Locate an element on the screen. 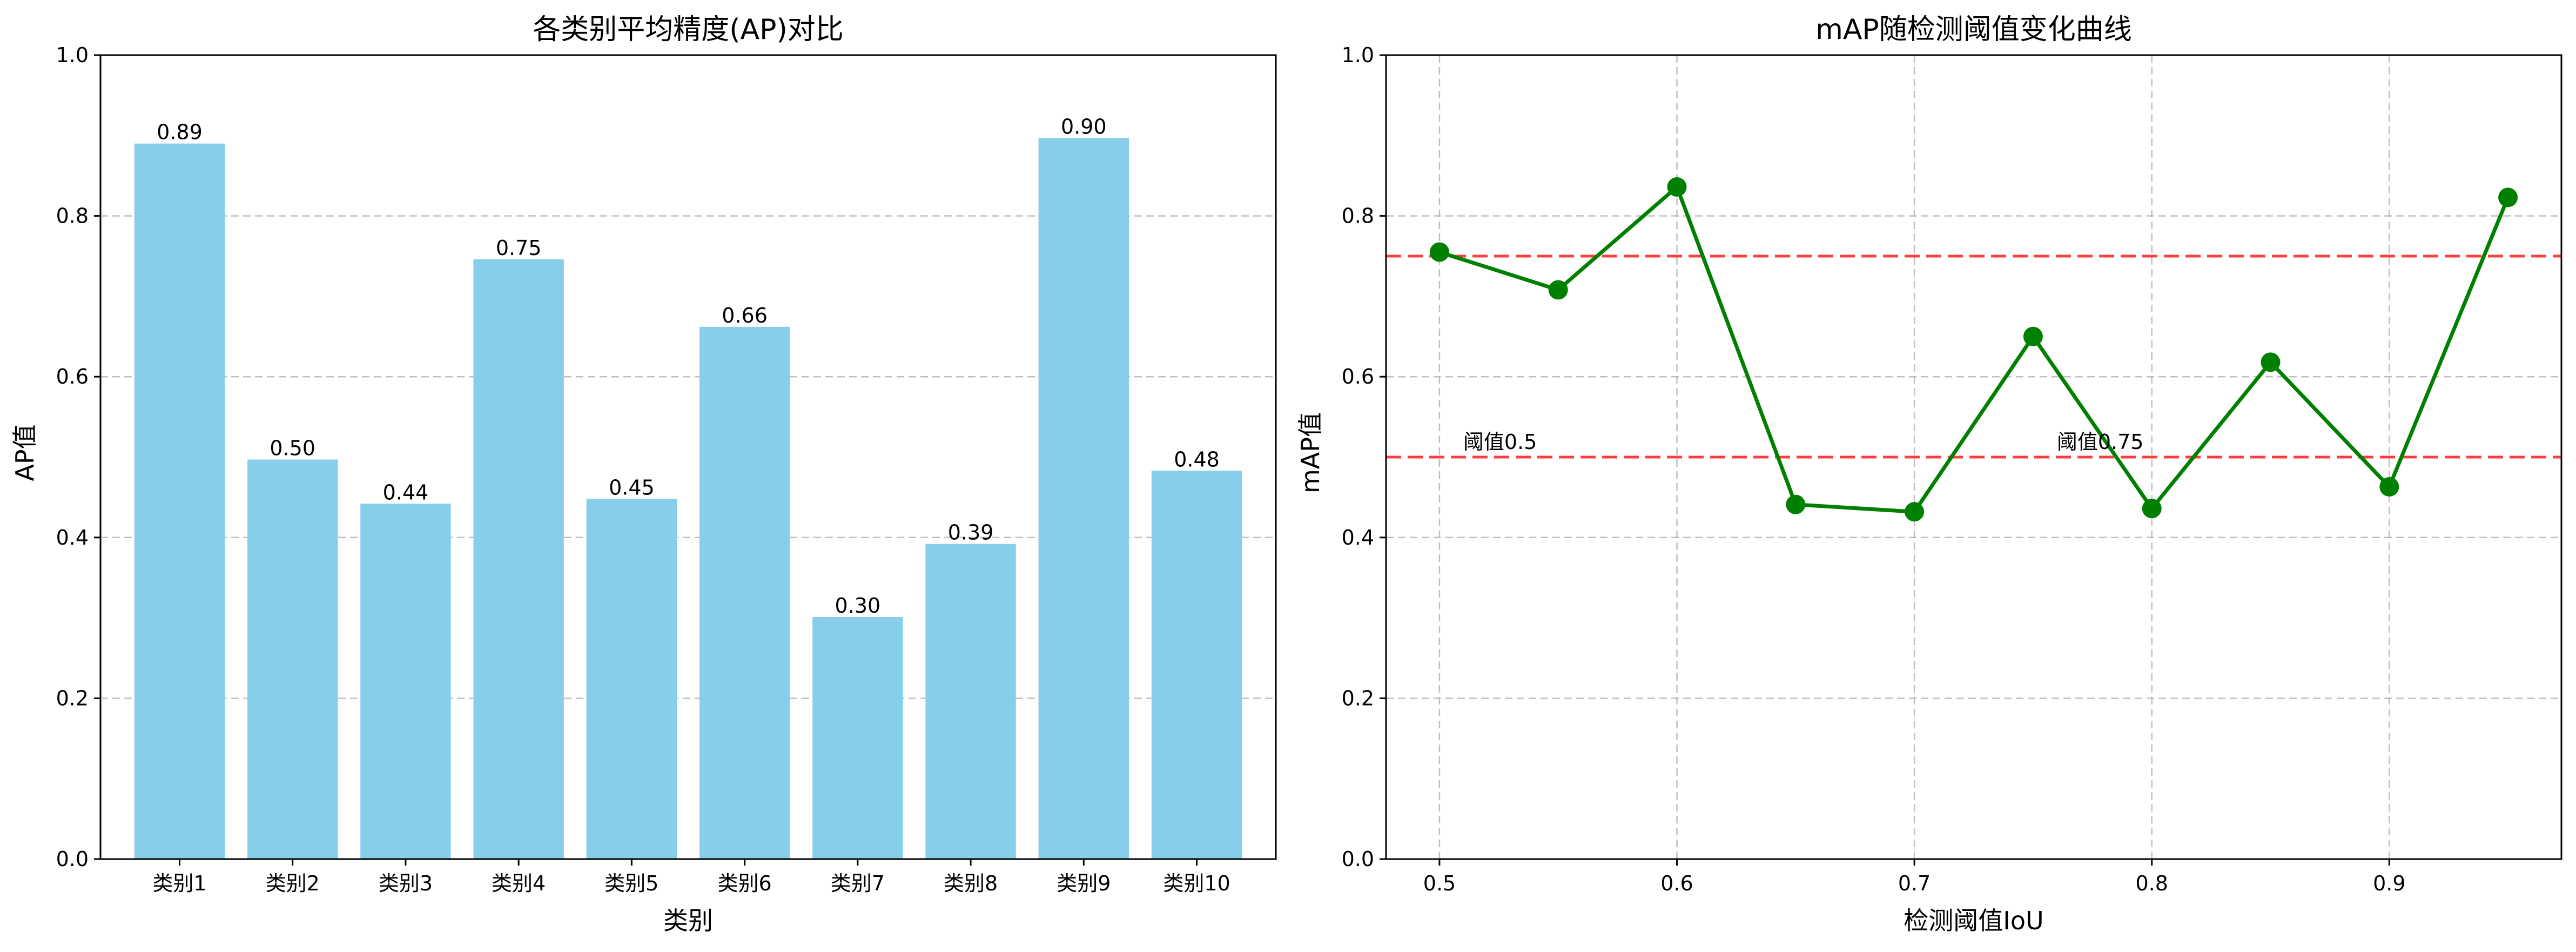 This screenshot has width=2576, height=952. line-chart-reference-lines is located at coordinates (1973, 357).